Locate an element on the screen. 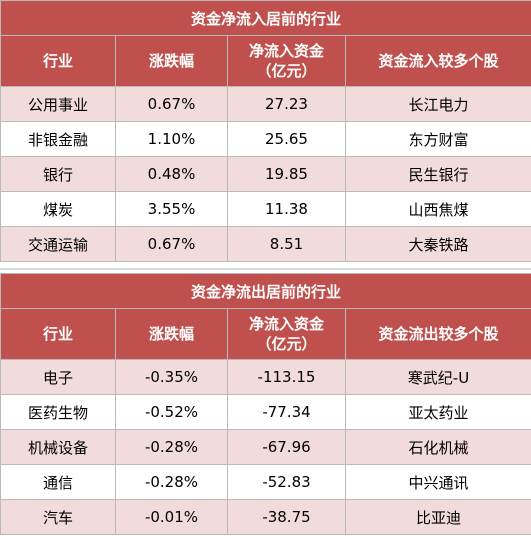 Image resolution: width=531 pixels, height=540 pixels. net-cell: -113.15 is located at coordinates (286, 377).